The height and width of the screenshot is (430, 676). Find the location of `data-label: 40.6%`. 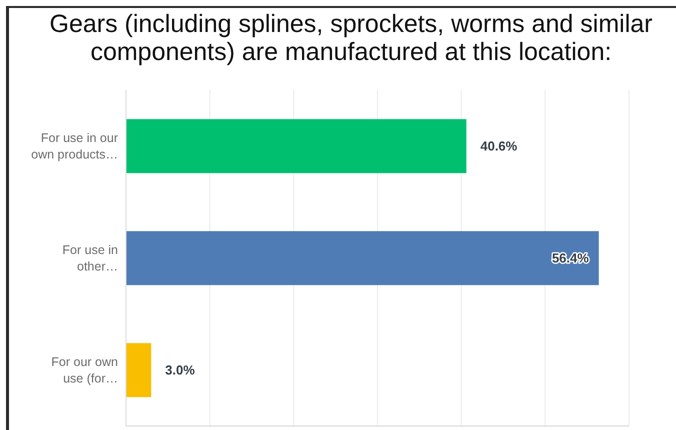

data-label: 40.6% is located at coordinates (499, 146).